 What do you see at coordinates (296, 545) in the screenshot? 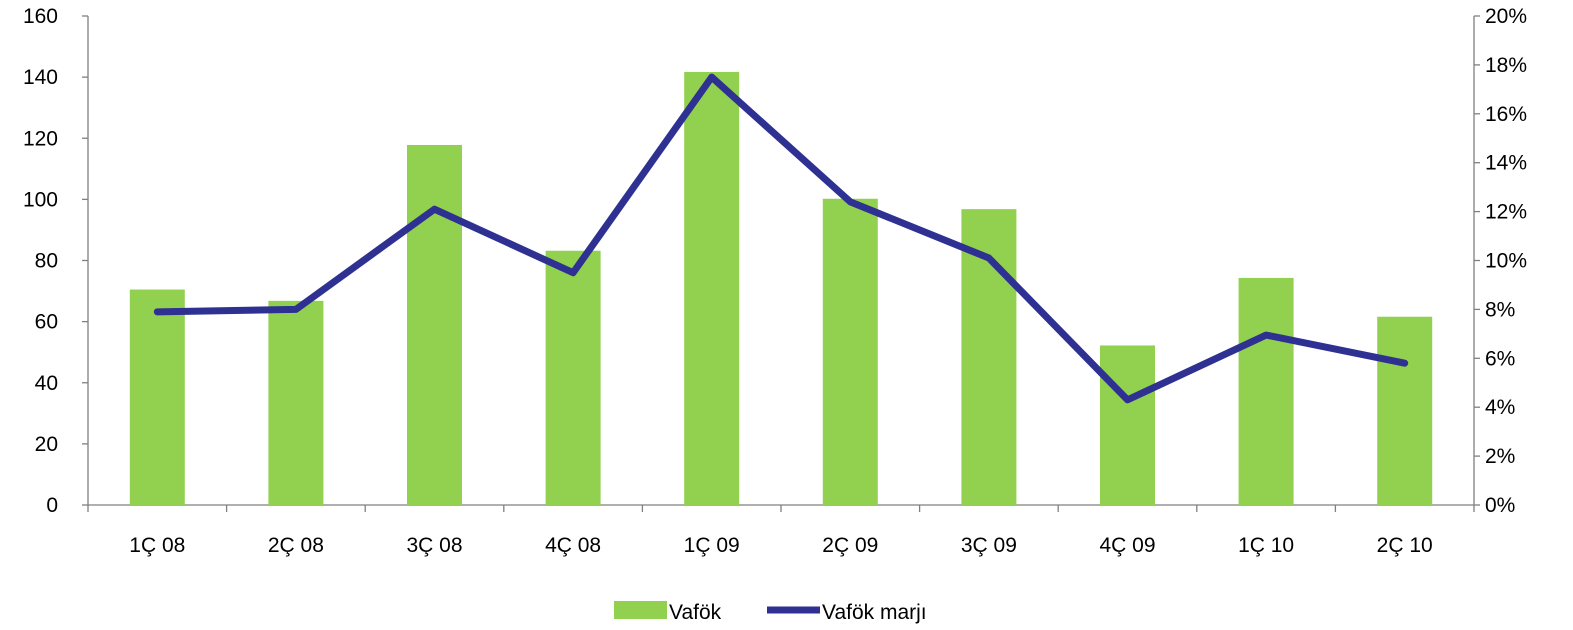
I see `x-tick-label: 2Ç 08` at bounding box center [296, 545].